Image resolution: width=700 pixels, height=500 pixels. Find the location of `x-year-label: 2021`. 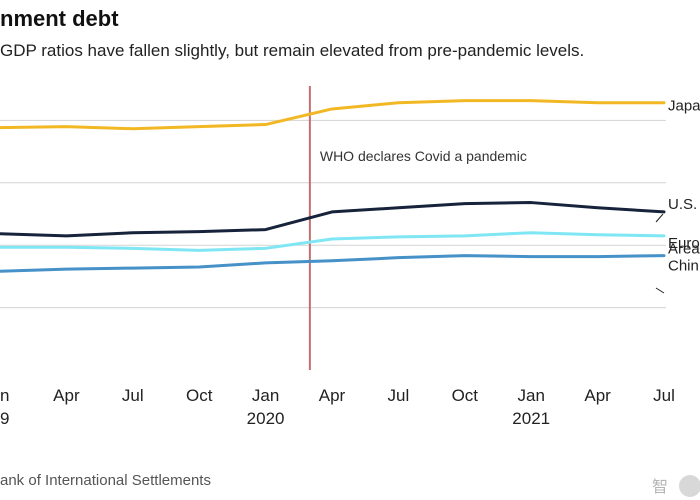

x-year-label: 2021 is located at coordinates (531, 418).